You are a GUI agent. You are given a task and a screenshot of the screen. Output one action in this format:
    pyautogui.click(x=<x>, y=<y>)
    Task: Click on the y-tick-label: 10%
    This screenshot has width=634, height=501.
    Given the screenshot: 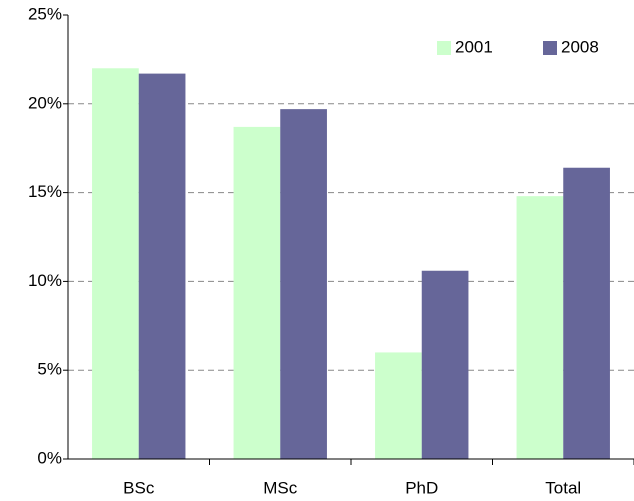 What is the action you would take?
    pyautogui.click(x=45, y=280)
    